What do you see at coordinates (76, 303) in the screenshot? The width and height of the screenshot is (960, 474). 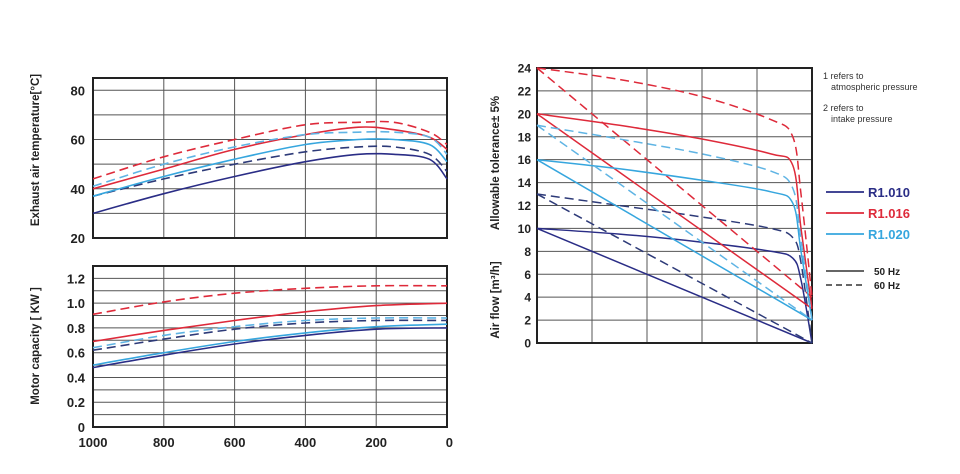 I see `c1-y-tick-label: 1.0` at bounding box center [76, 303].